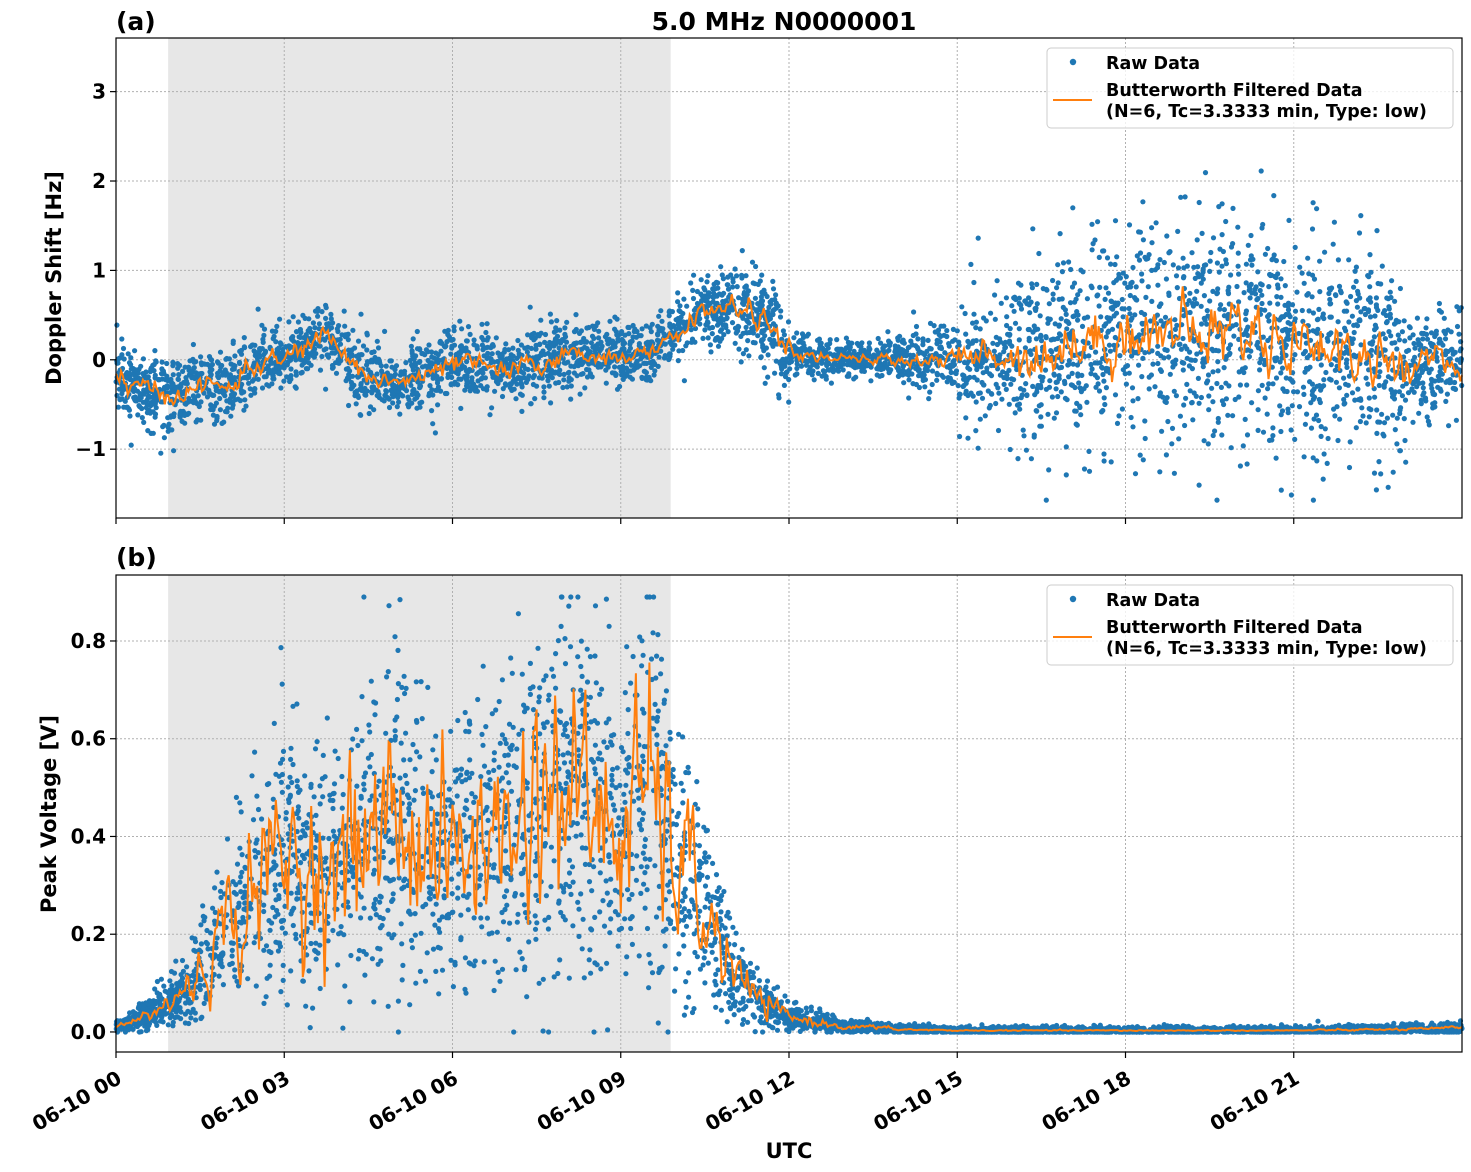 This screenshot has width=1471, height=1172. What do you see at coordinates (1234, 91) in the screenshot?
I see `legend-filtered-label: Butterworth Filtered Data` at bounding box center [1234, 91].